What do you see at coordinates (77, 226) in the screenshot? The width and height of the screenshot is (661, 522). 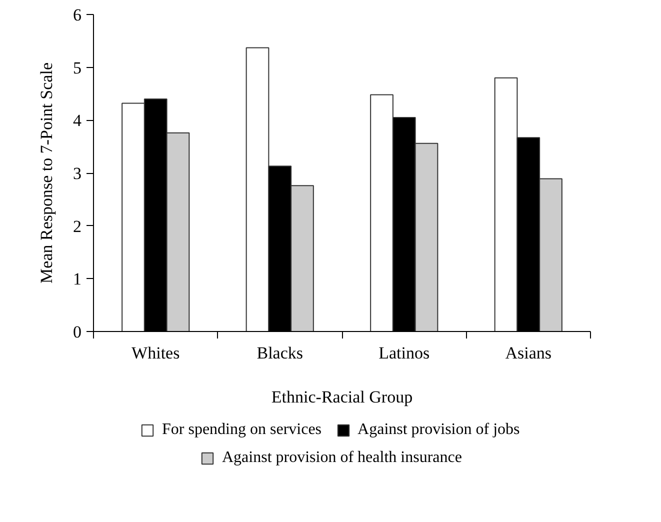 I see `y-tick-label: 2` at bounding box center [77, 226].